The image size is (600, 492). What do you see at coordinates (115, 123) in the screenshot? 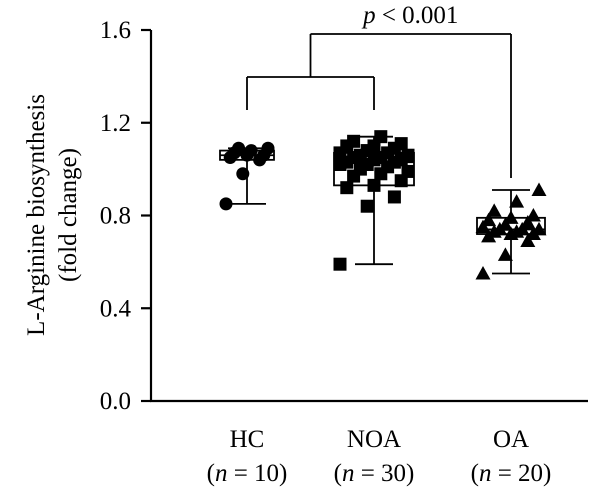
I see `y-tick-label: 1.2` at bounding box center [115, 123].